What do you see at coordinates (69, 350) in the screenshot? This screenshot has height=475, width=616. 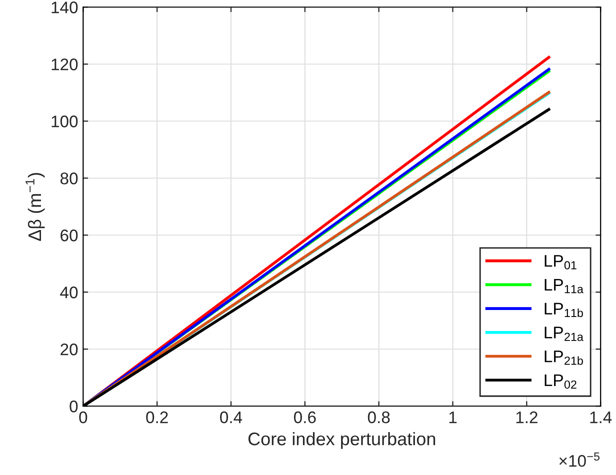 I see `y-tick-label: 20` at bounding box center [69, 350].